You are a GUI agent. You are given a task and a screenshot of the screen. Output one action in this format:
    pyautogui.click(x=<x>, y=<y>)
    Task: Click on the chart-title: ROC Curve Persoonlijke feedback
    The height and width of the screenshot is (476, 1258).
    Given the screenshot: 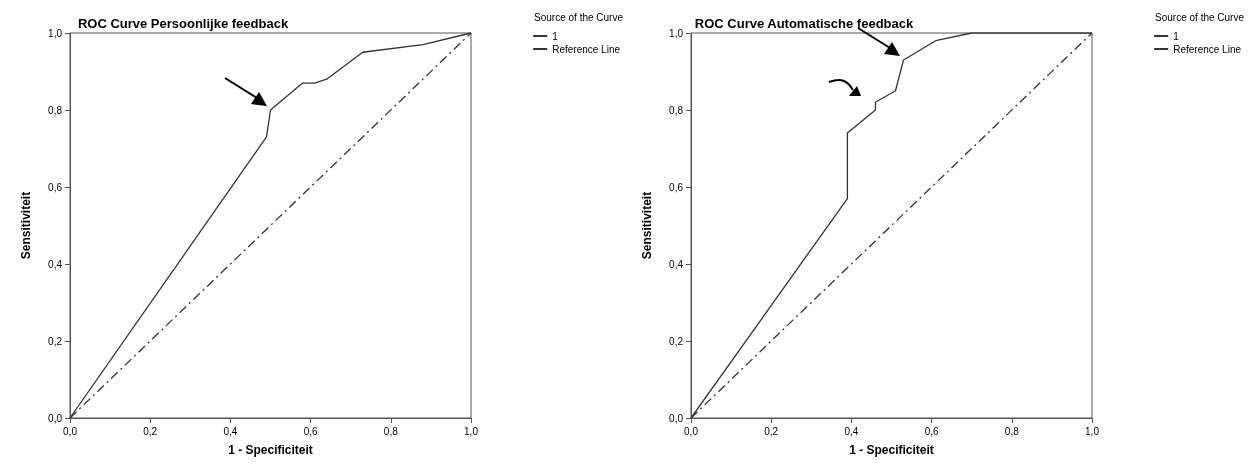 What is the action you would take?
    pyautogui.click(x=183, y=23)
    